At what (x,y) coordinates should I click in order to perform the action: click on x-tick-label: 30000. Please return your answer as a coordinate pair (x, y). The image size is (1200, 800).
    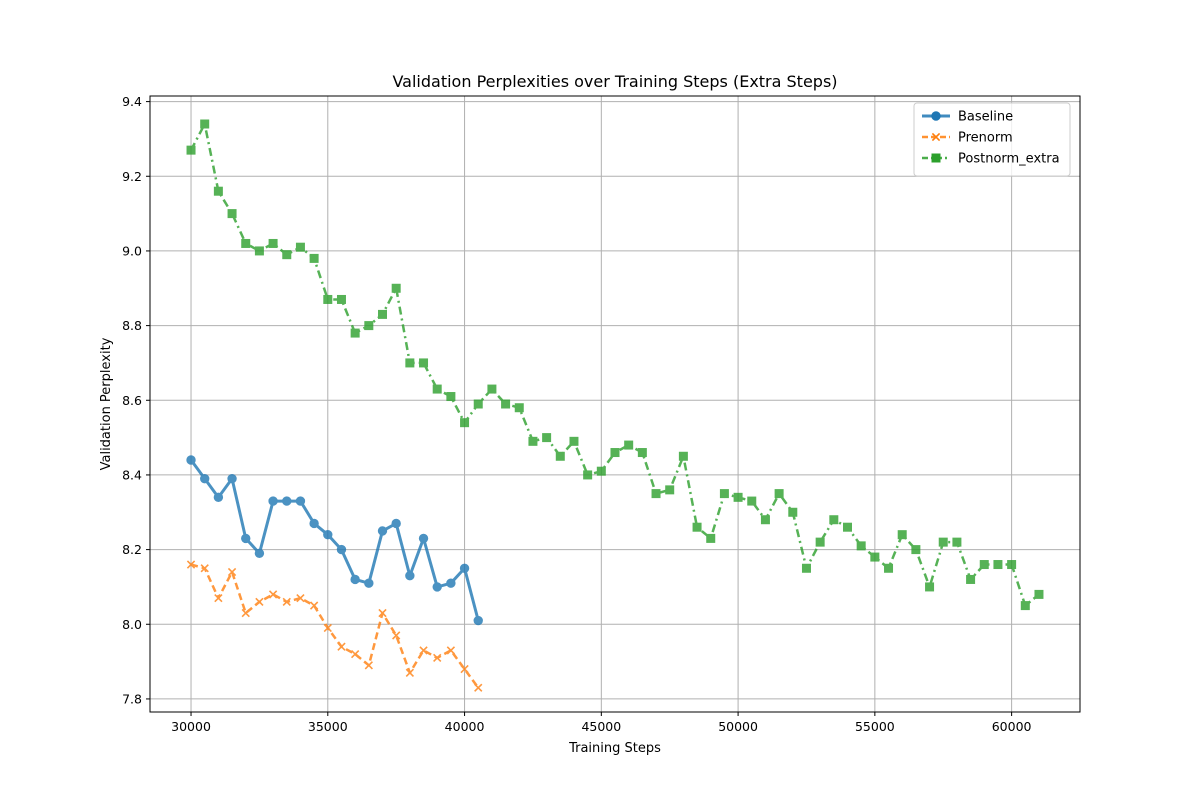
    Looking at the image, I should click on (191, 726).